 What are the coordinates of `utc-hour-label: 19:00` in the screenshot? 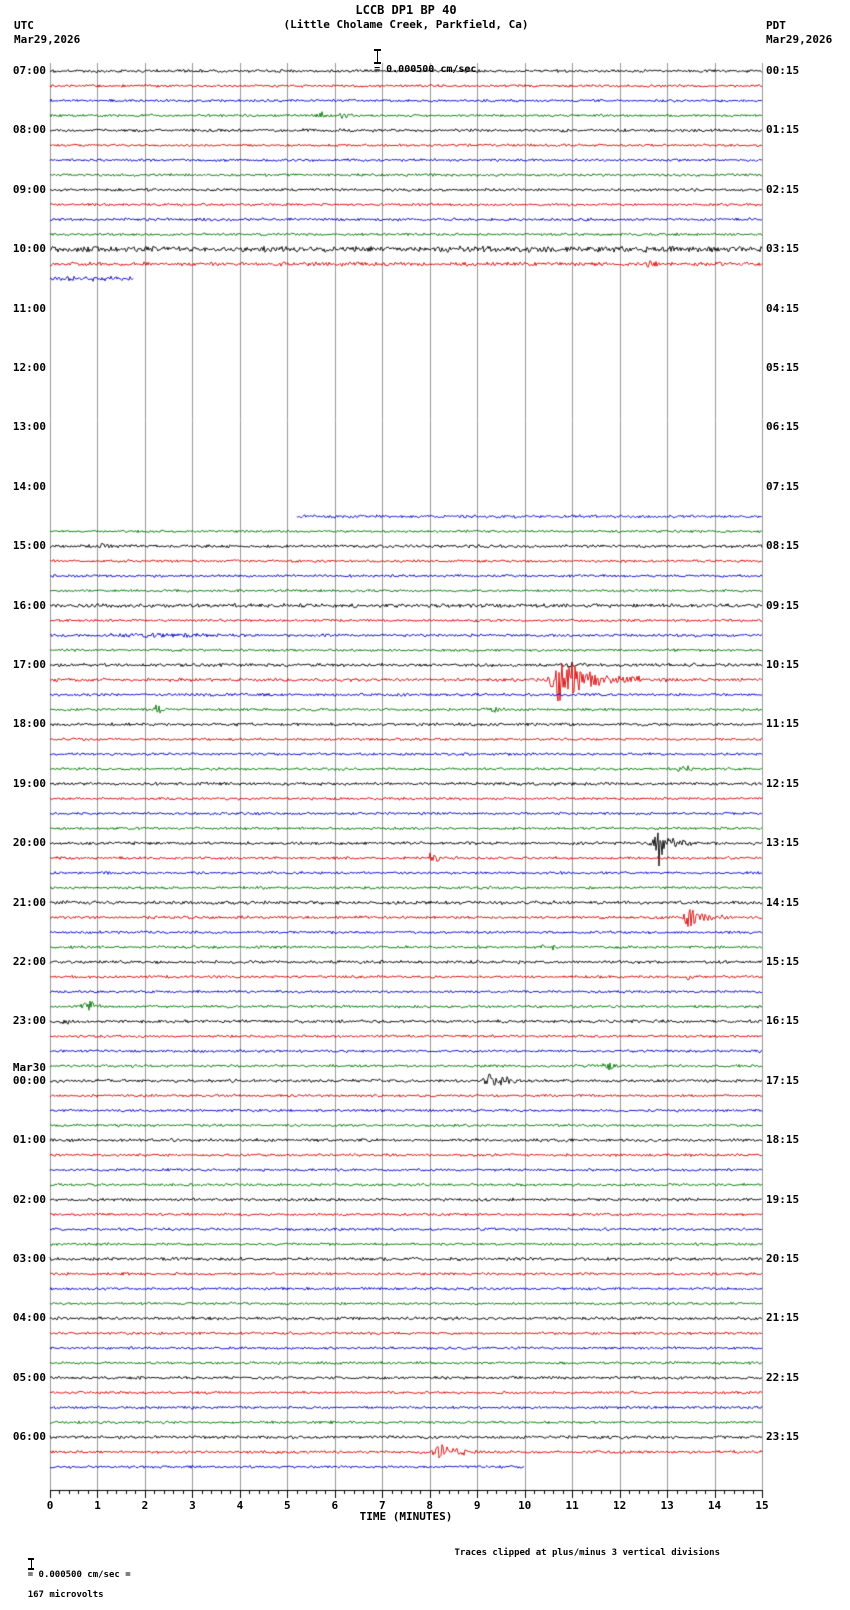 It's located at (29, 783).